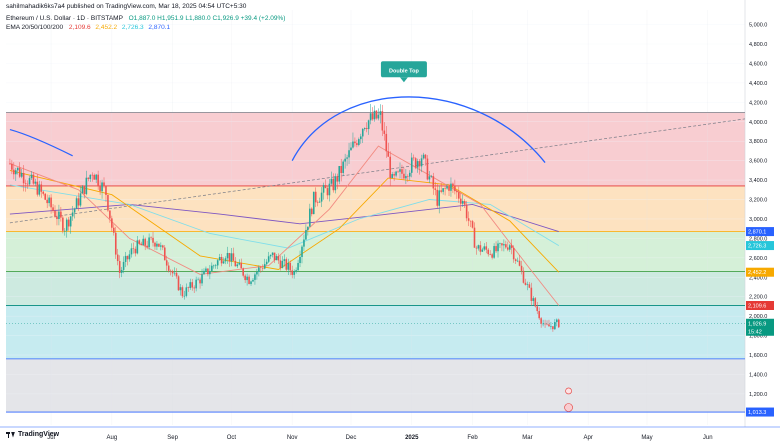 This screenshot has width=780, height=443. Describe the element at coordinates (646, 438) in the screenshot. I see `x-tick-label: May` at that location.